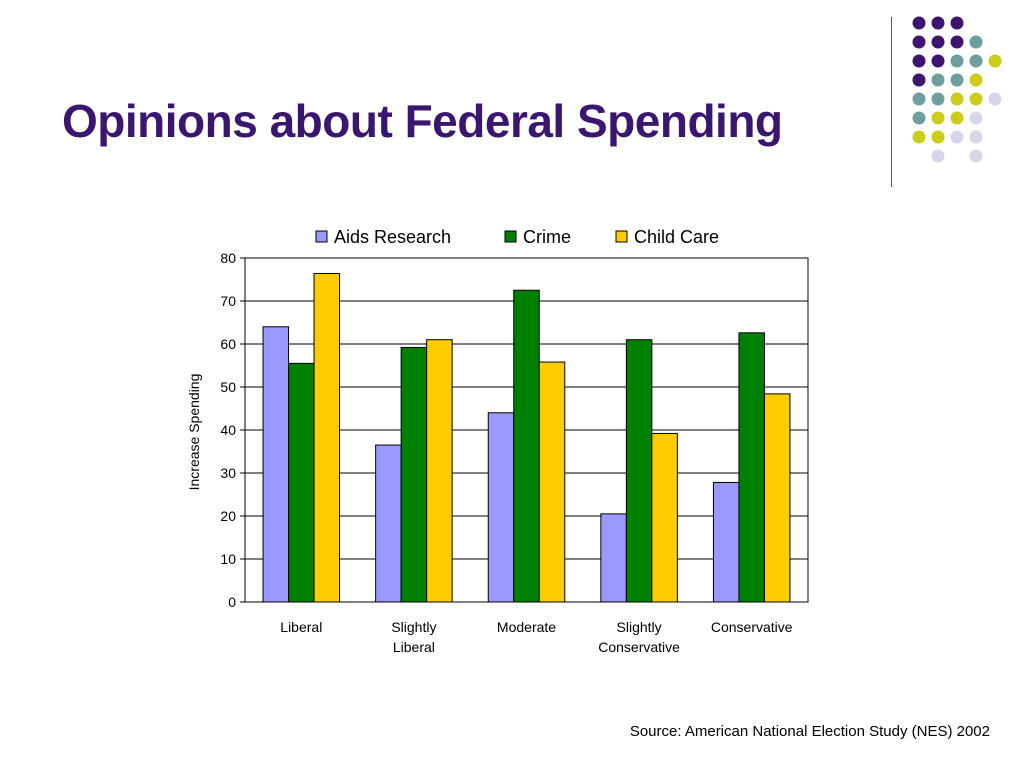 The image size is (1024, 768). What do you see at coordinates (301, 627) in the screenshot?
I see `x-tick-label: Liberal` at bounding box center [301, 627].